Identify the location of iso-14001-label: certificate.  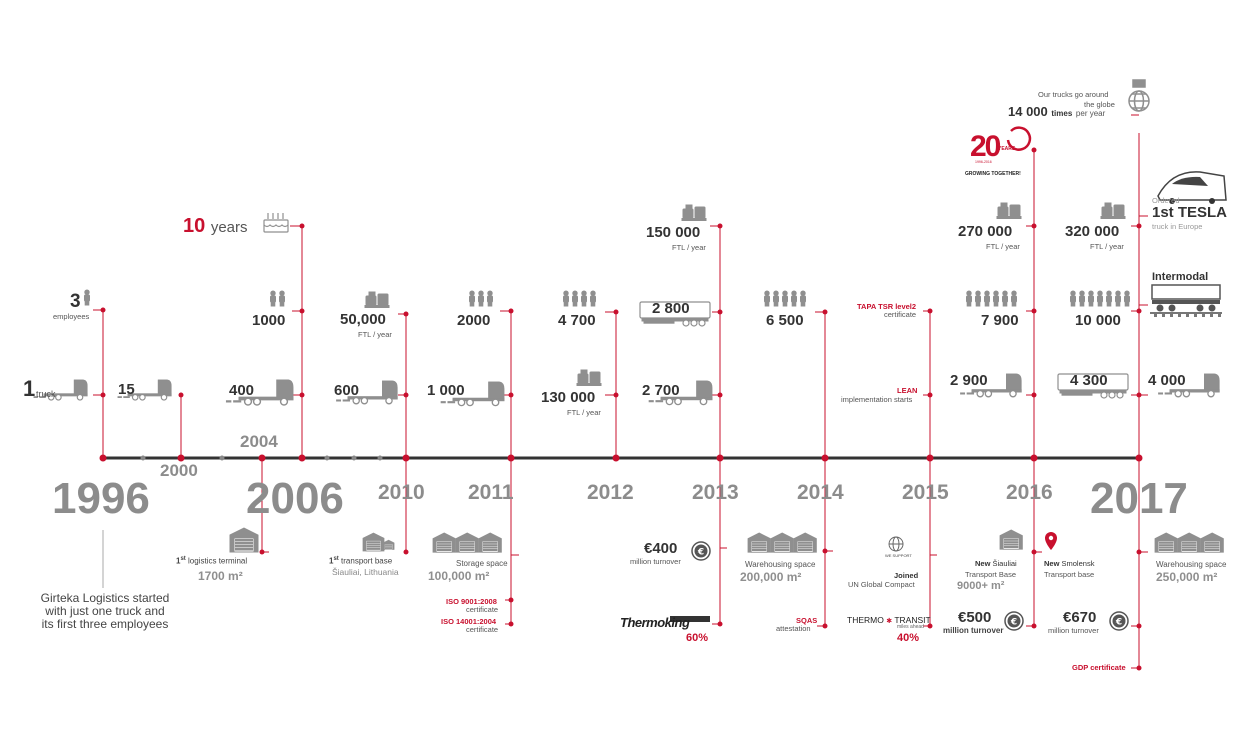
(482, 629).